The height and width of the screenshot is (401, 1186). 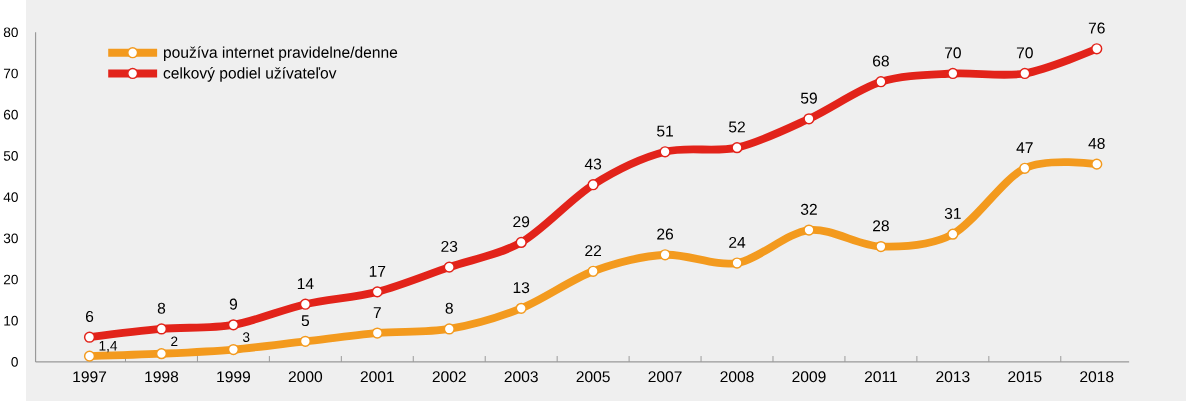 I want to click on data-label: 59, so click(x=808, y=98).